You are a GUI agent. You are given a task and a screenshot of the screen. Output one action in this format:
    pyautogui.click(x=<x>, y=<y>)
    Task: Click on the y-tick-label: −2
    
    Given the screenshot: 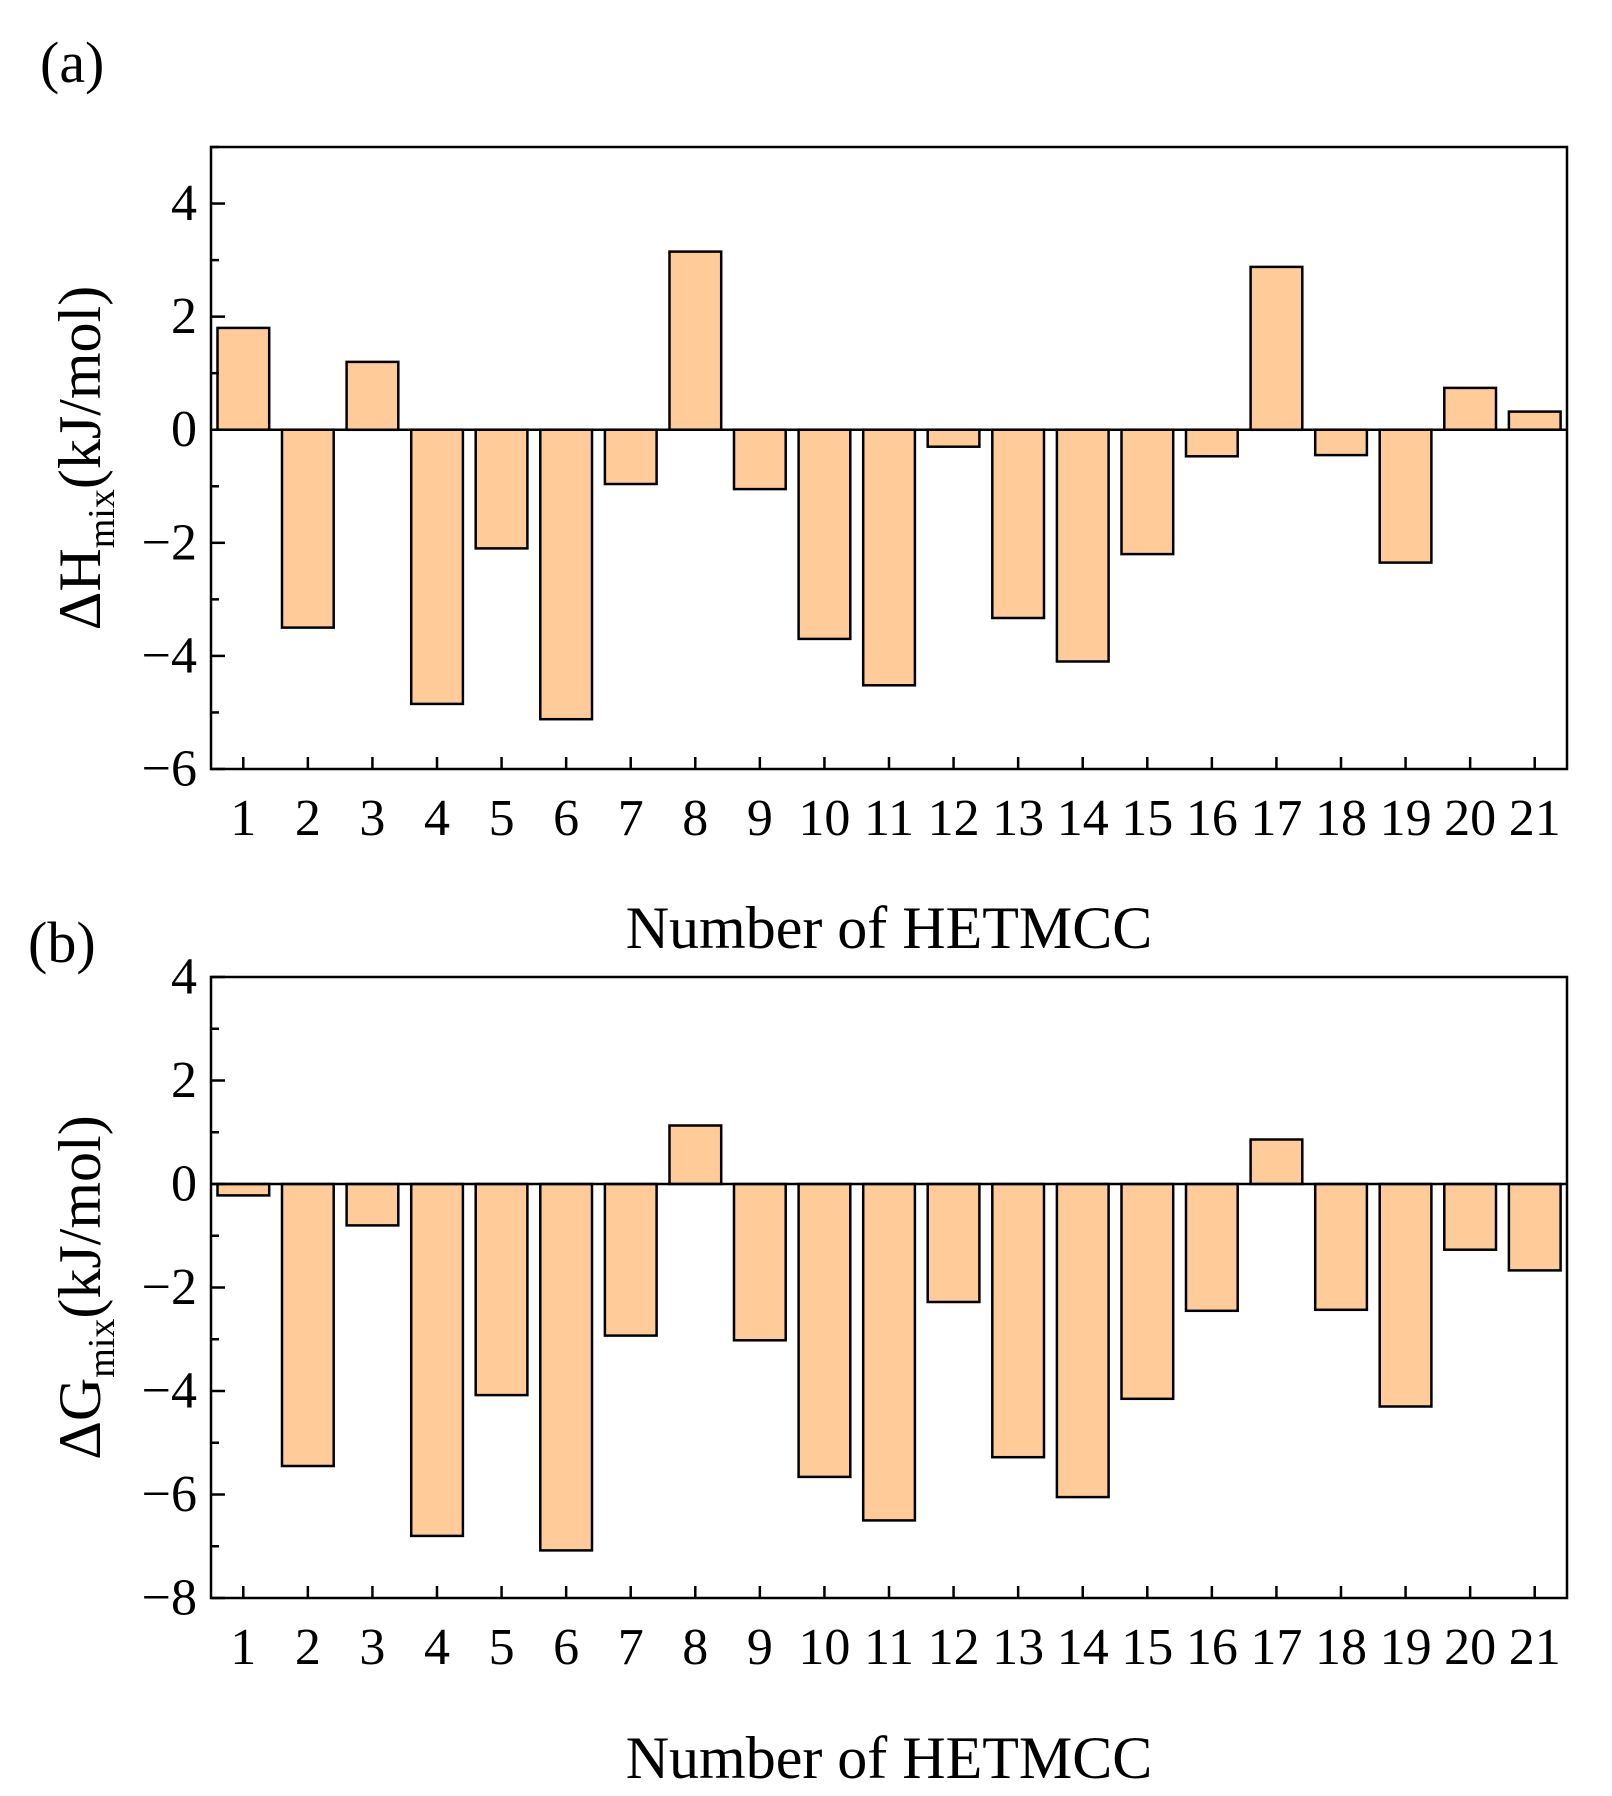 What is the action you would take?
    pyautogui.click(x=169, y=1287)
    